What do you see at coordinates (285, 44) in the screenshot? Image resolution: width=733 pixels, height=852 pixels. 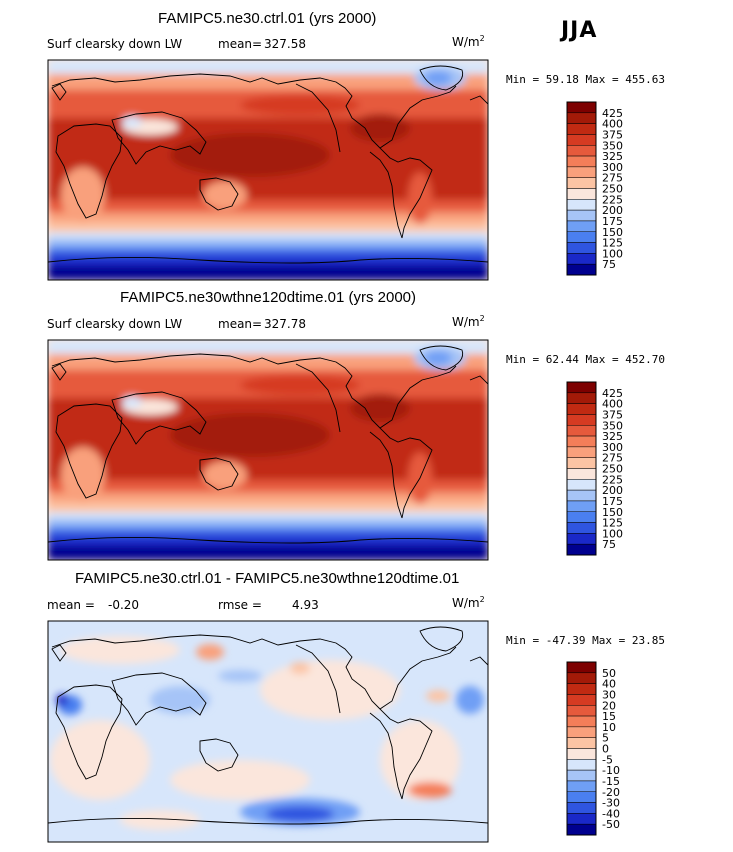 I see `panel-1-mean-value: 327.58` at bounding box center [285, 44].